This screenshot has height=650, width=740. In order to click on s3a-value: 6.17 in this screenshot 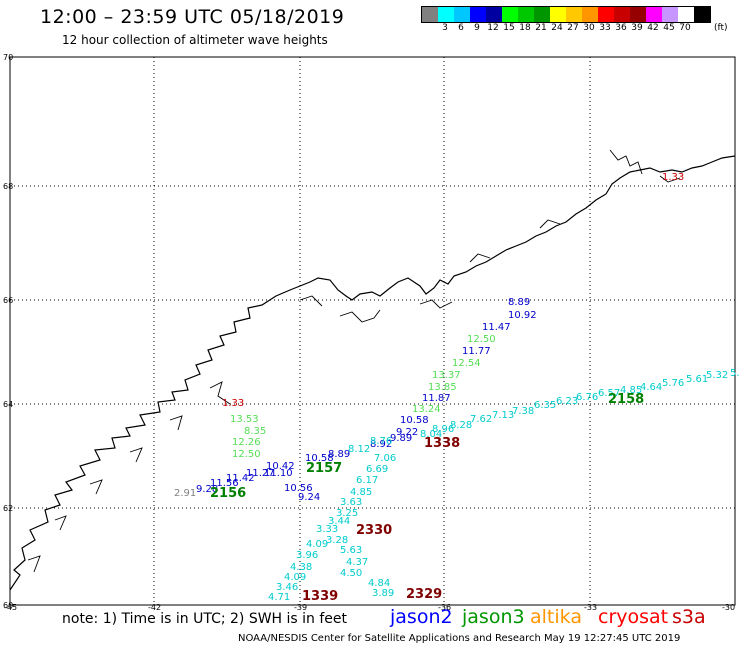, I will do `click(367, 480)`.